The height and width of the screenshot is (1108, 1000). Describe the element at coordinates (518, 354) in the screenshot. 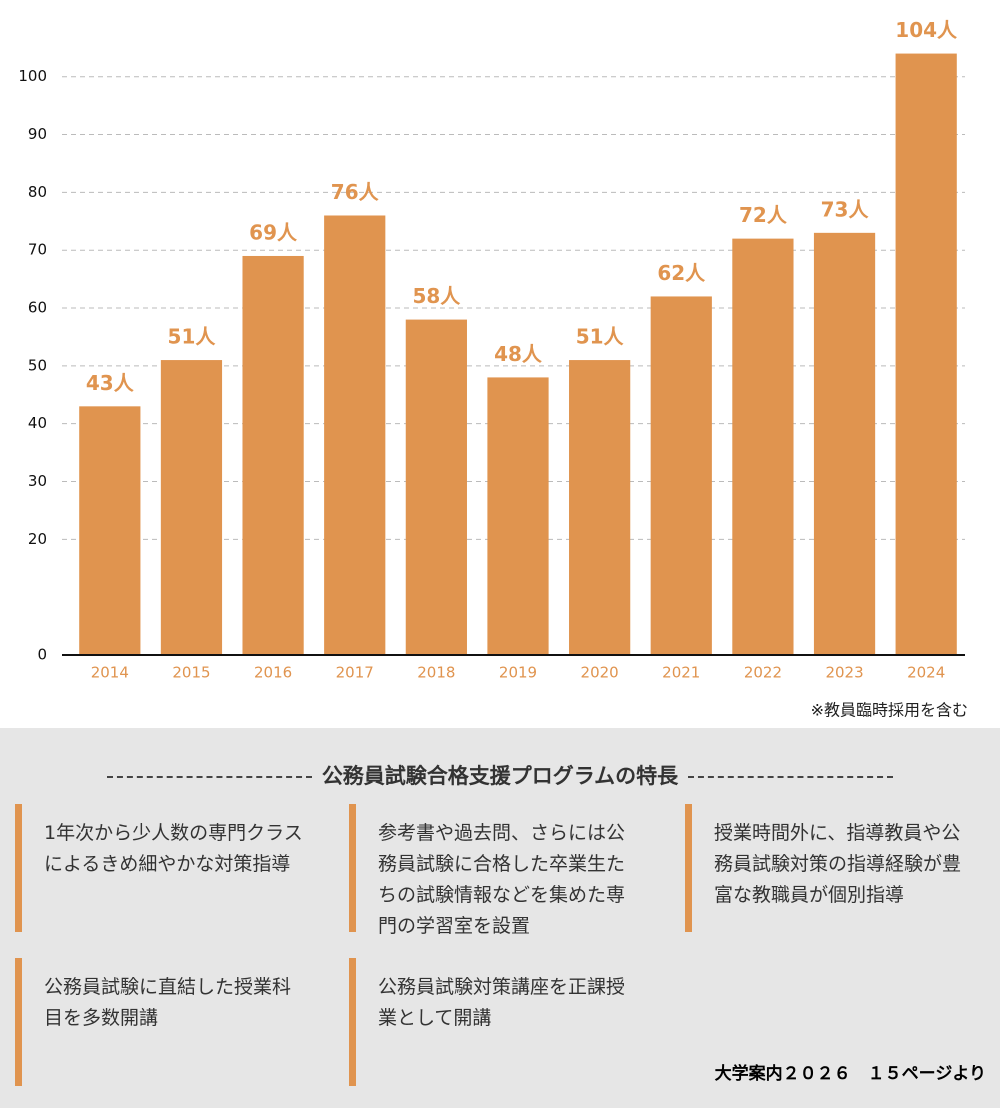

I see `value-label: 48人` at that location.